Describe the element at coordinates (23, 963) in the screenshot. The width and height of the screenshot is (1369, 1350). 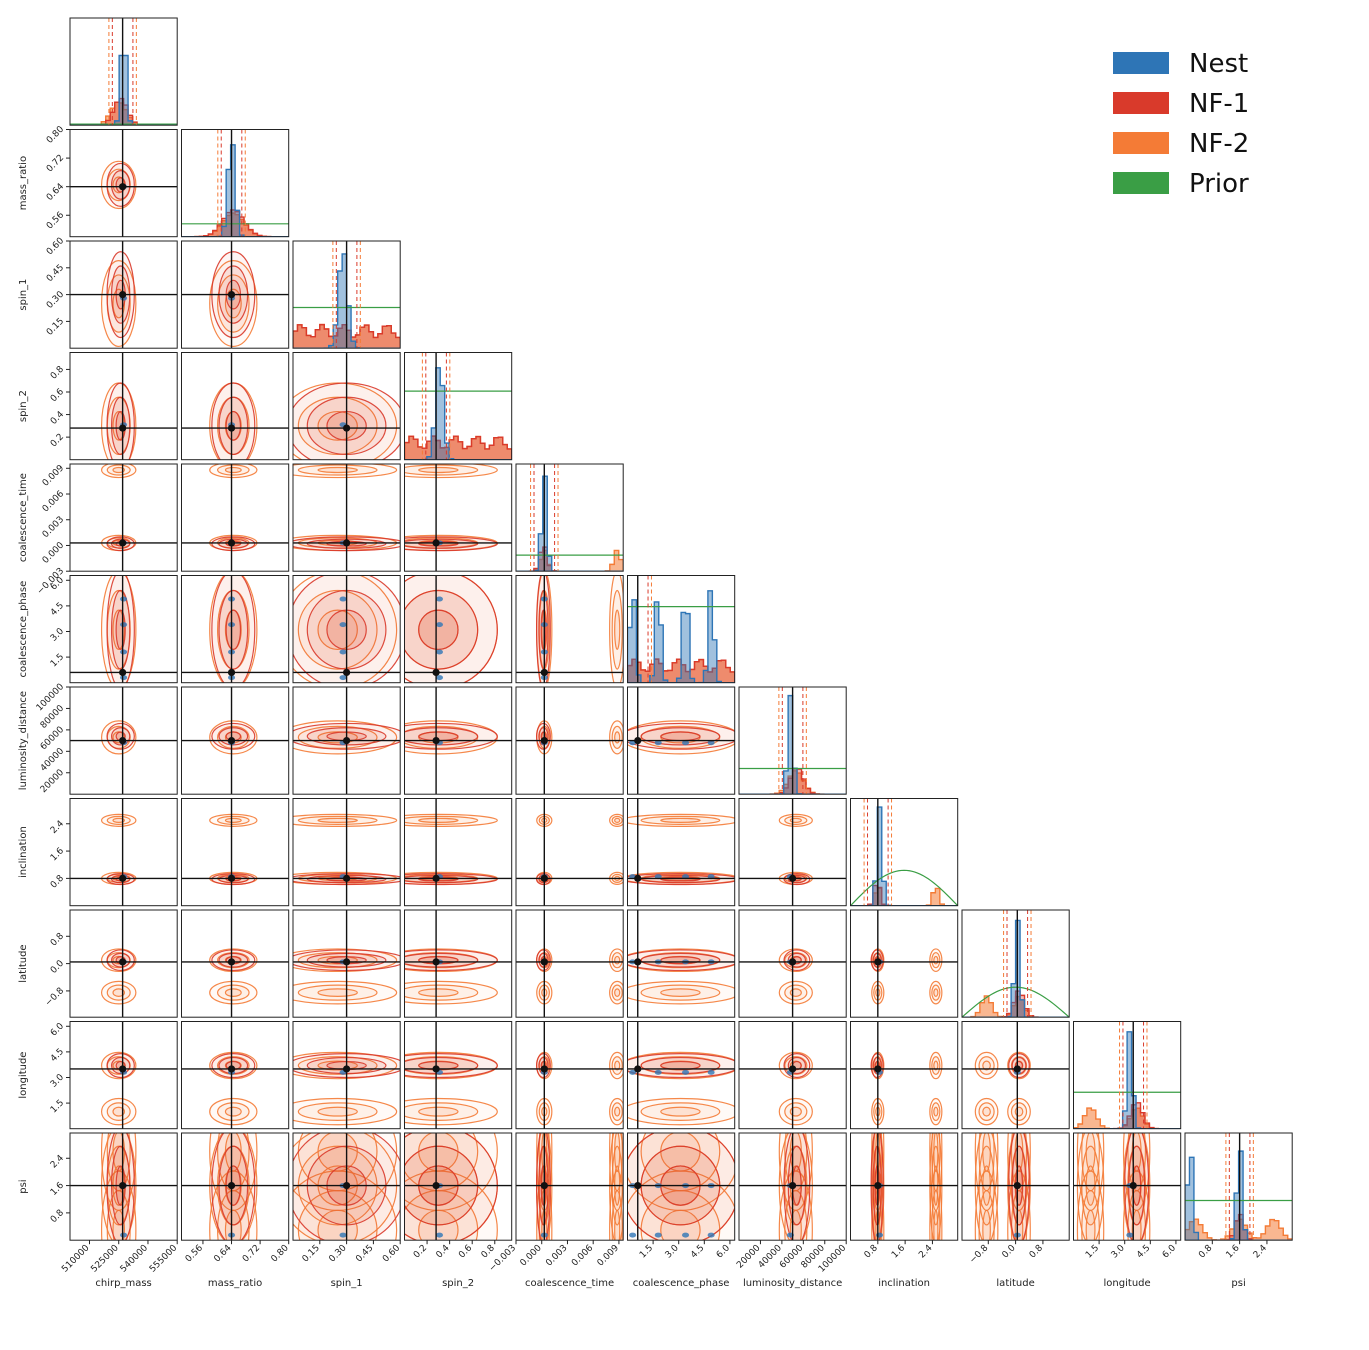
I see `y-axis-label: latitude` at that location.